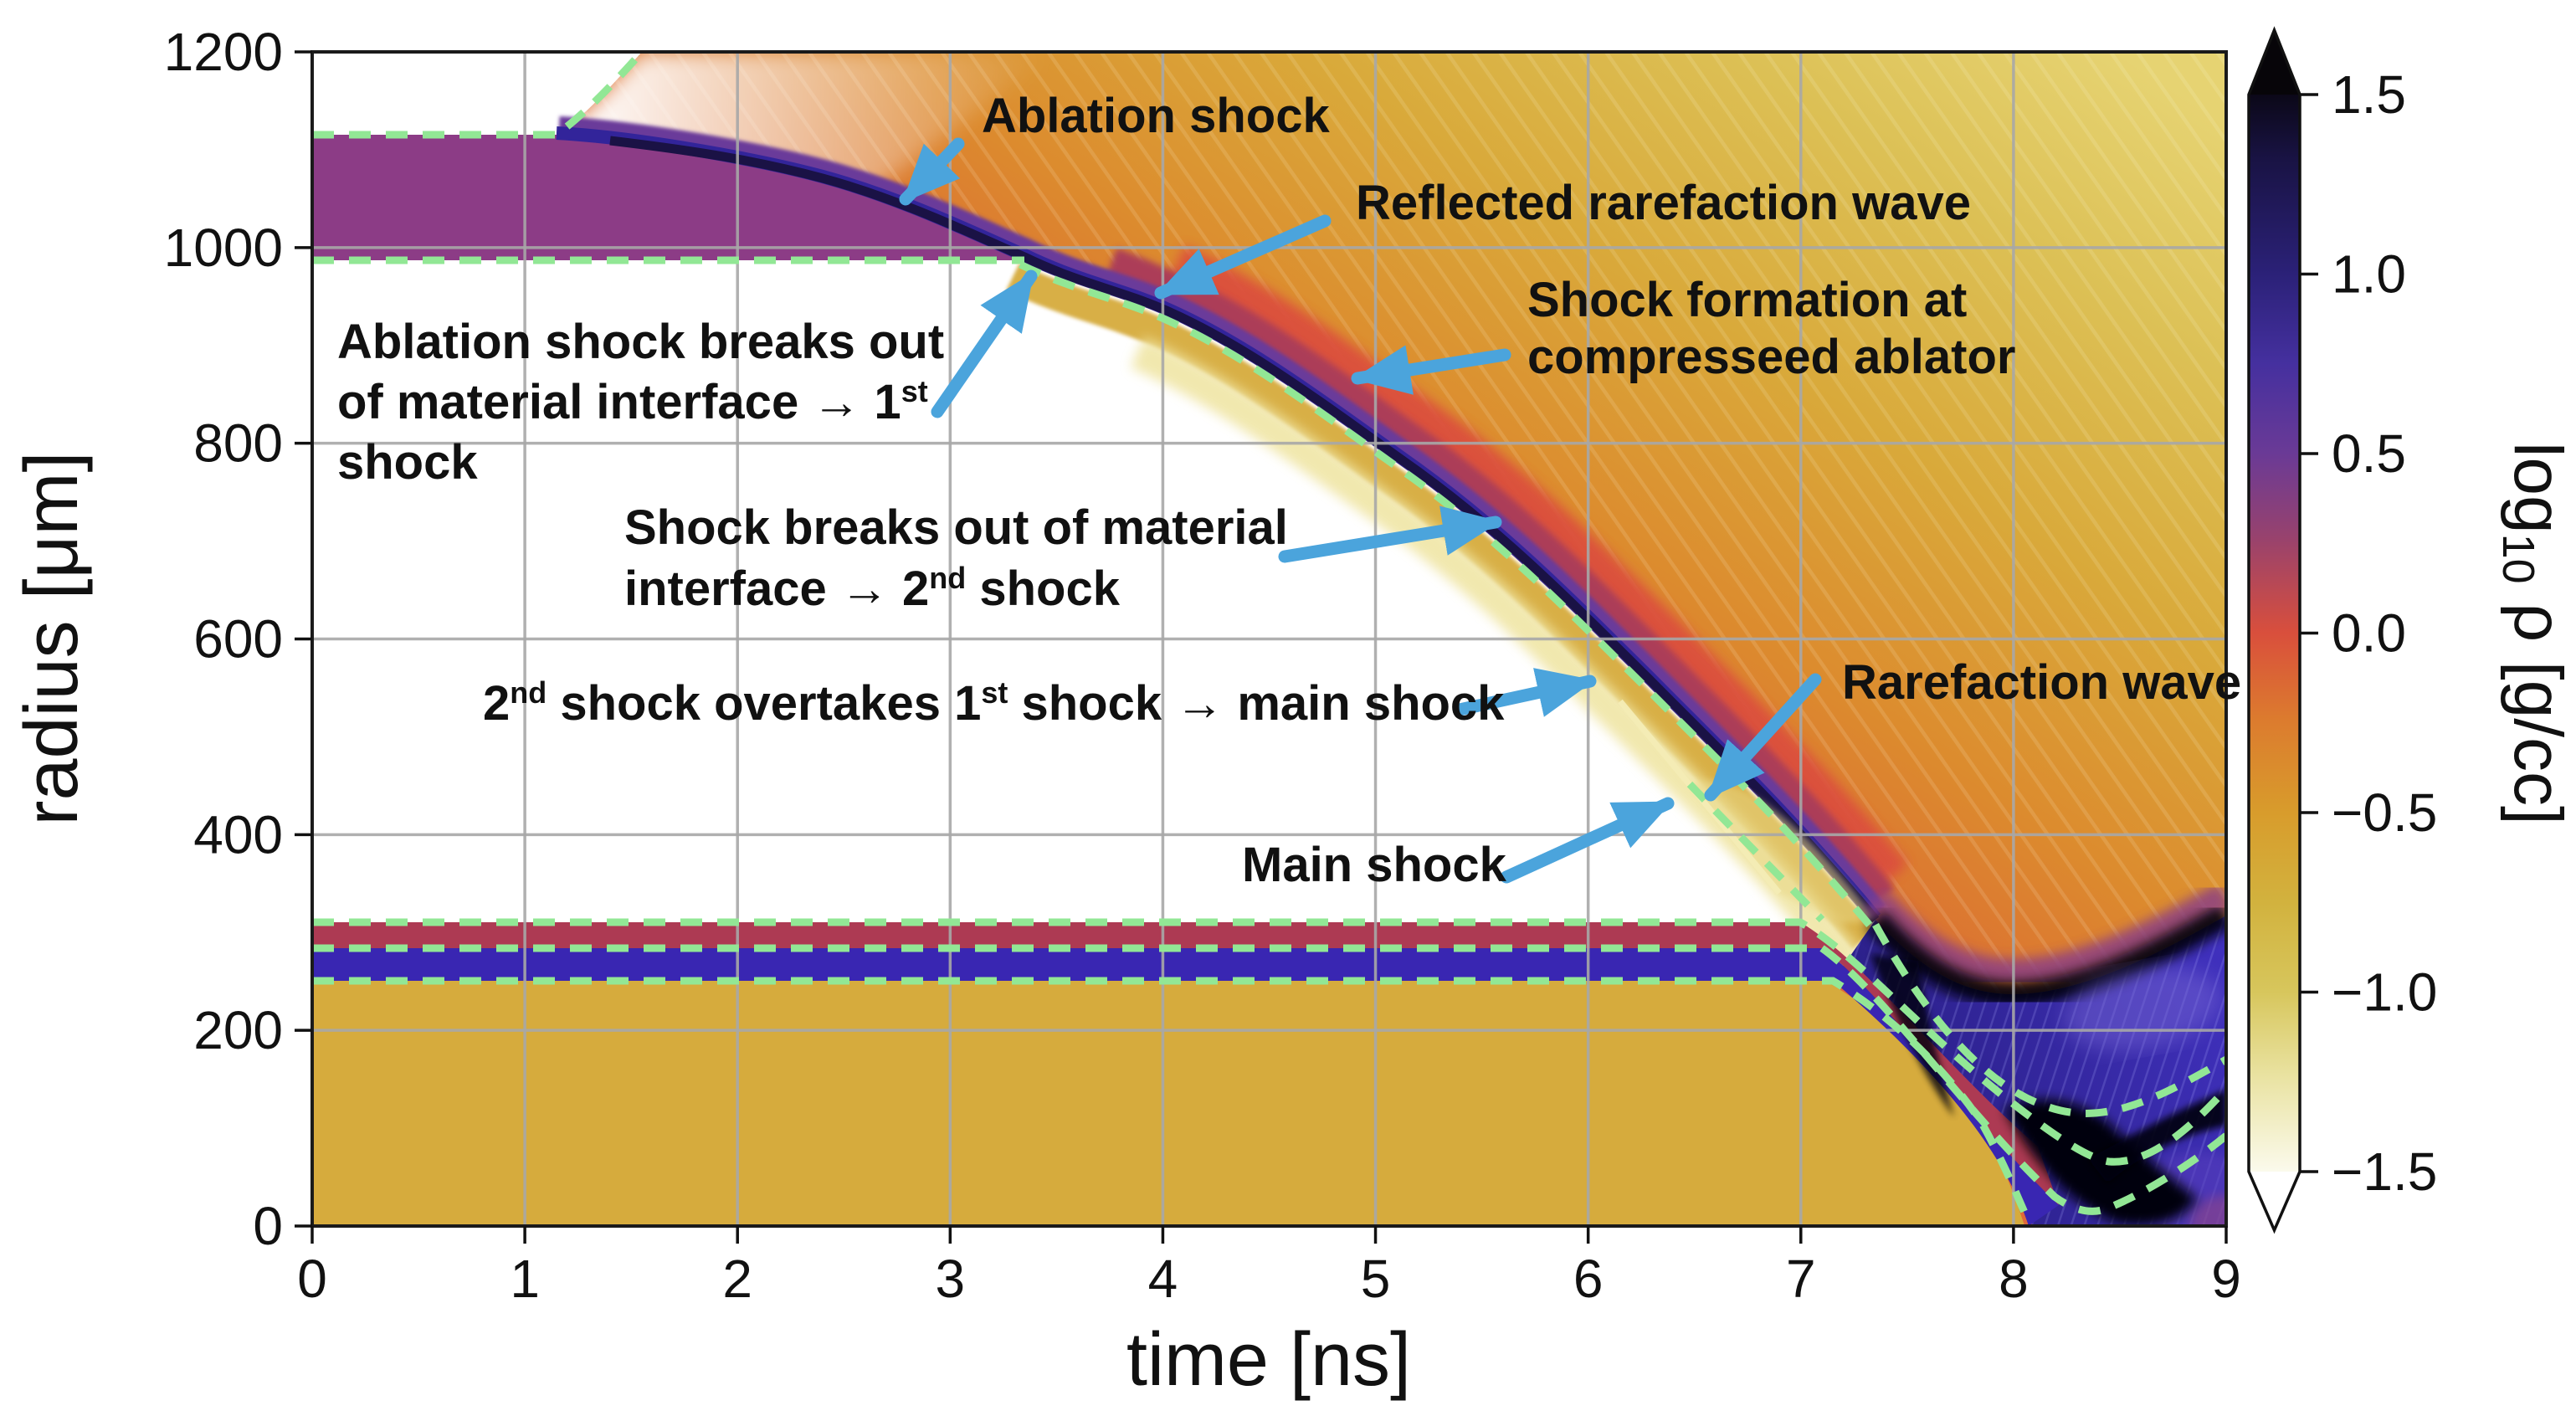 The image size is (2576, 1416). Describe the element at coordinates (1170, 1103) in the screenshot. I see `fuel-gold-region` at that location.